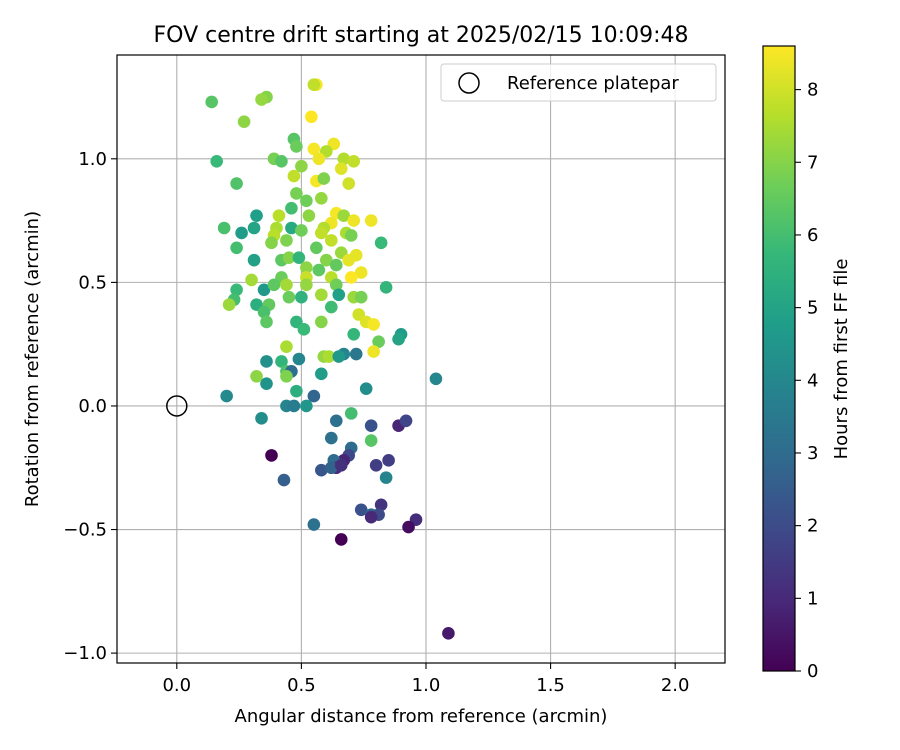  I want to click on x-tick-label: 1.0, so click(426, 685).